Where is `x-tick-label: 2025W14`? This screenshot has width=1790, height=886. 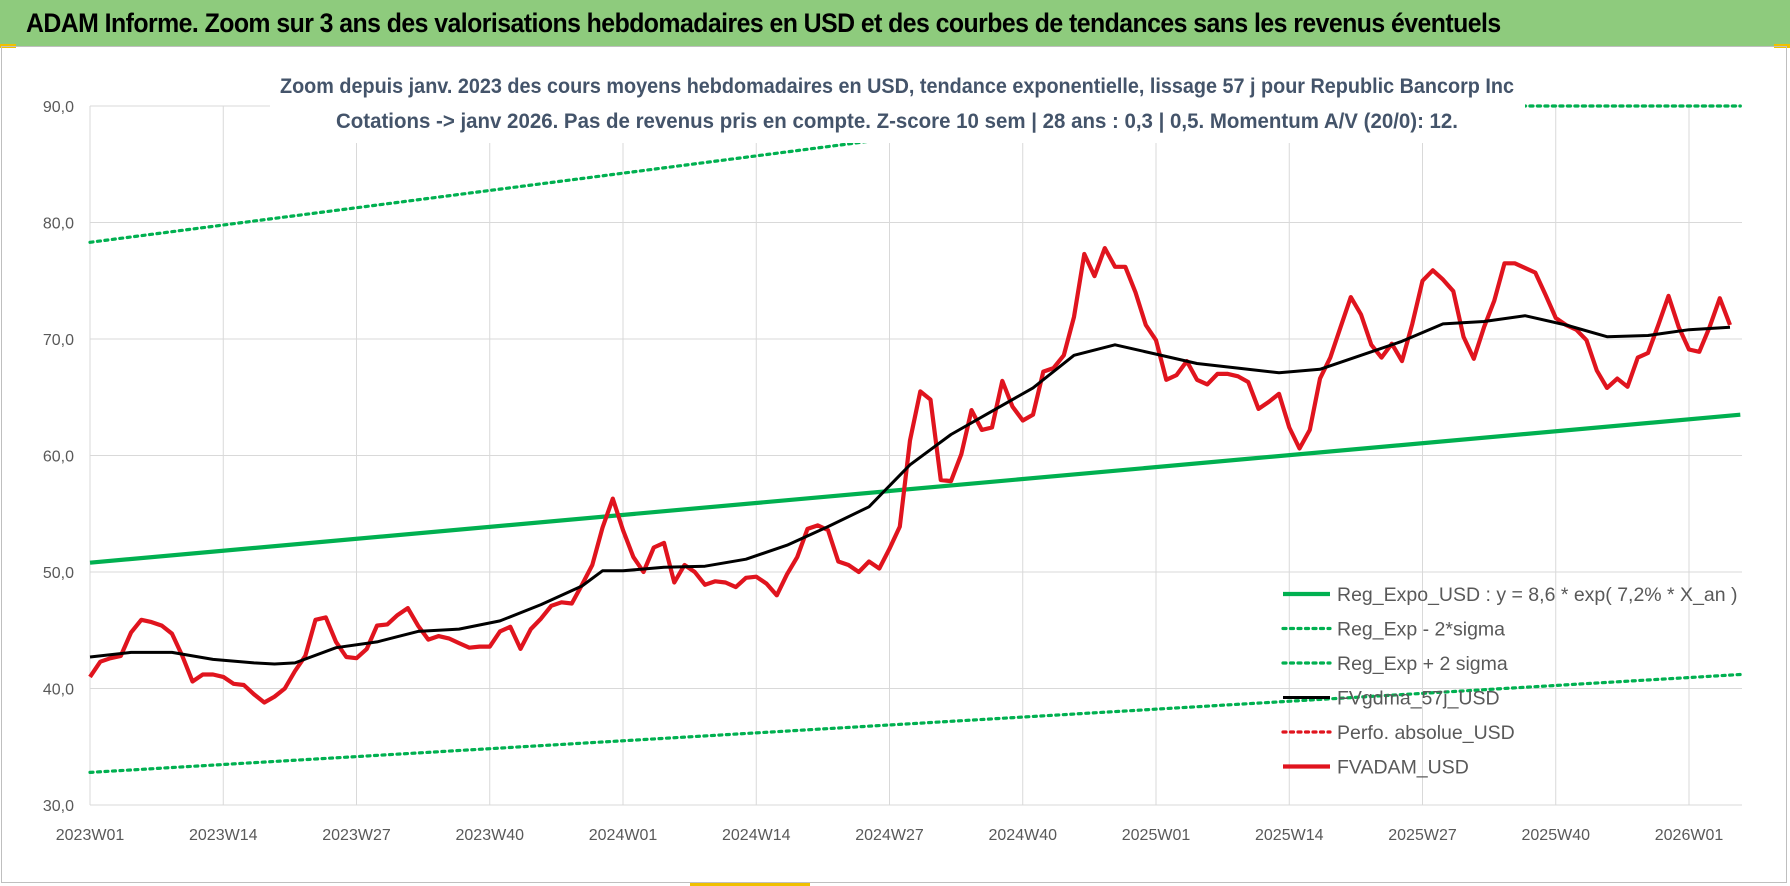
x-tick-label: 2025W14 is located at coordinates (1289, 835).